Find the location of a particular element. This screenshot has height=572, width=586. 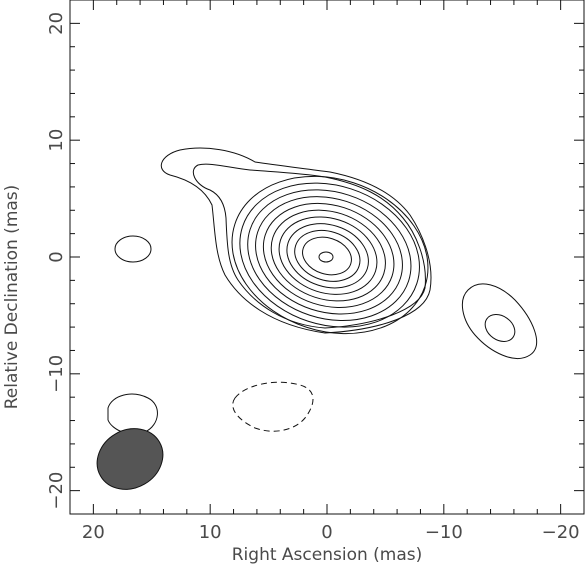

y-axis-label: Relative Declination (mas) is located at coordinates (12, 297).